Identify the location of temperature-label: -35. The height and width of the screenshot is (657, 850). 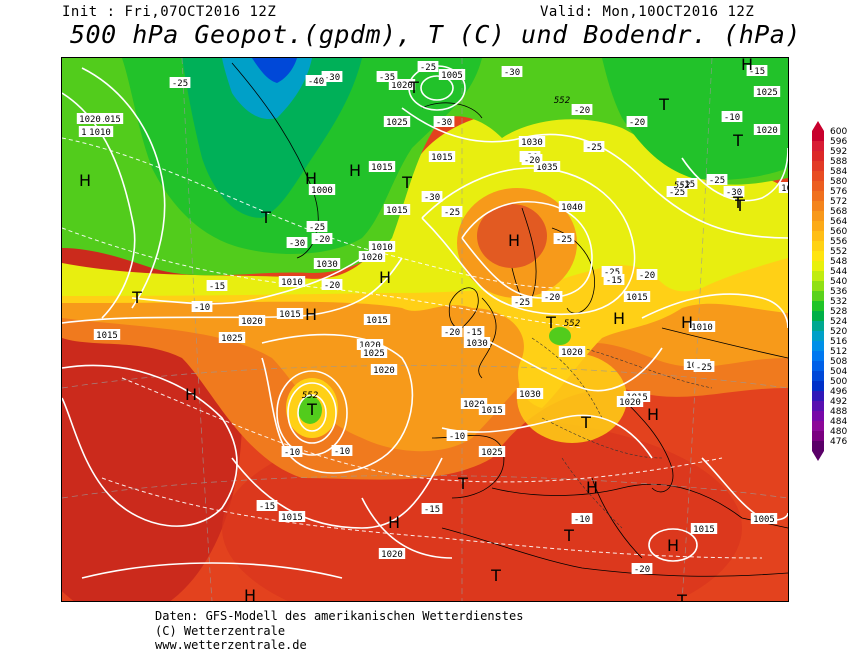
(387, 77).